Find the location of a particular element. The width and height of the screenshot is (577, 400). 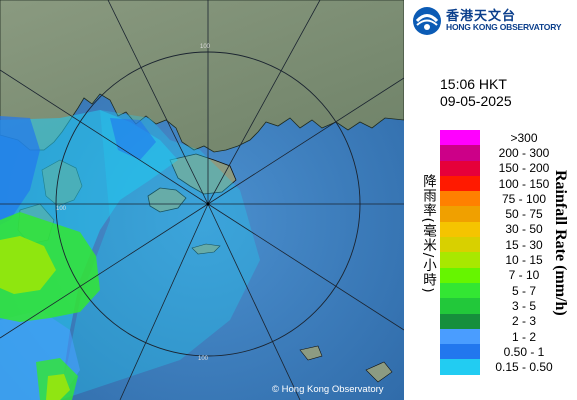

lantau-island is located at coordinates (167, 200).